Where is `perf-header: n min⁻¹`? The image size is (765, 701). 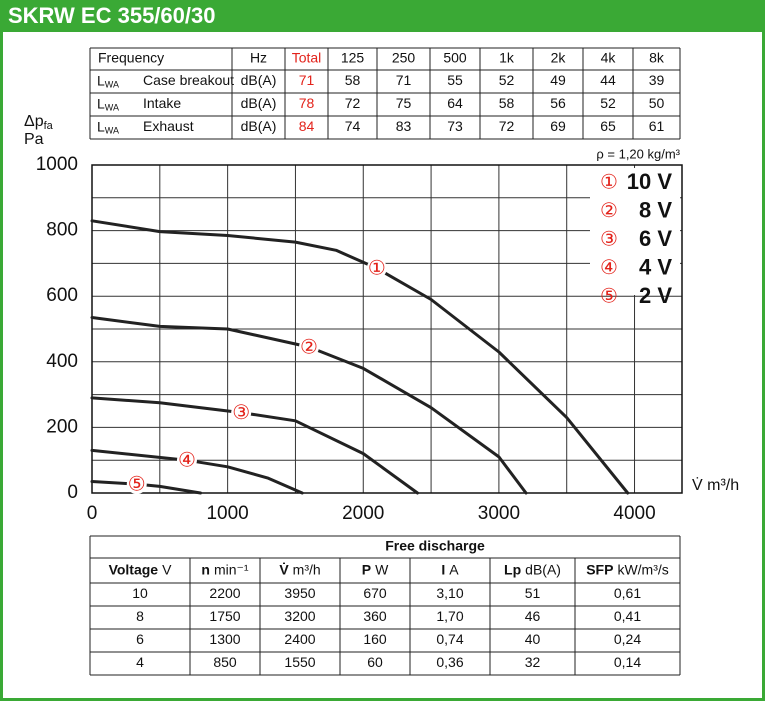
perf-header: n min⁻¹ is located at coordinates (225, 569).